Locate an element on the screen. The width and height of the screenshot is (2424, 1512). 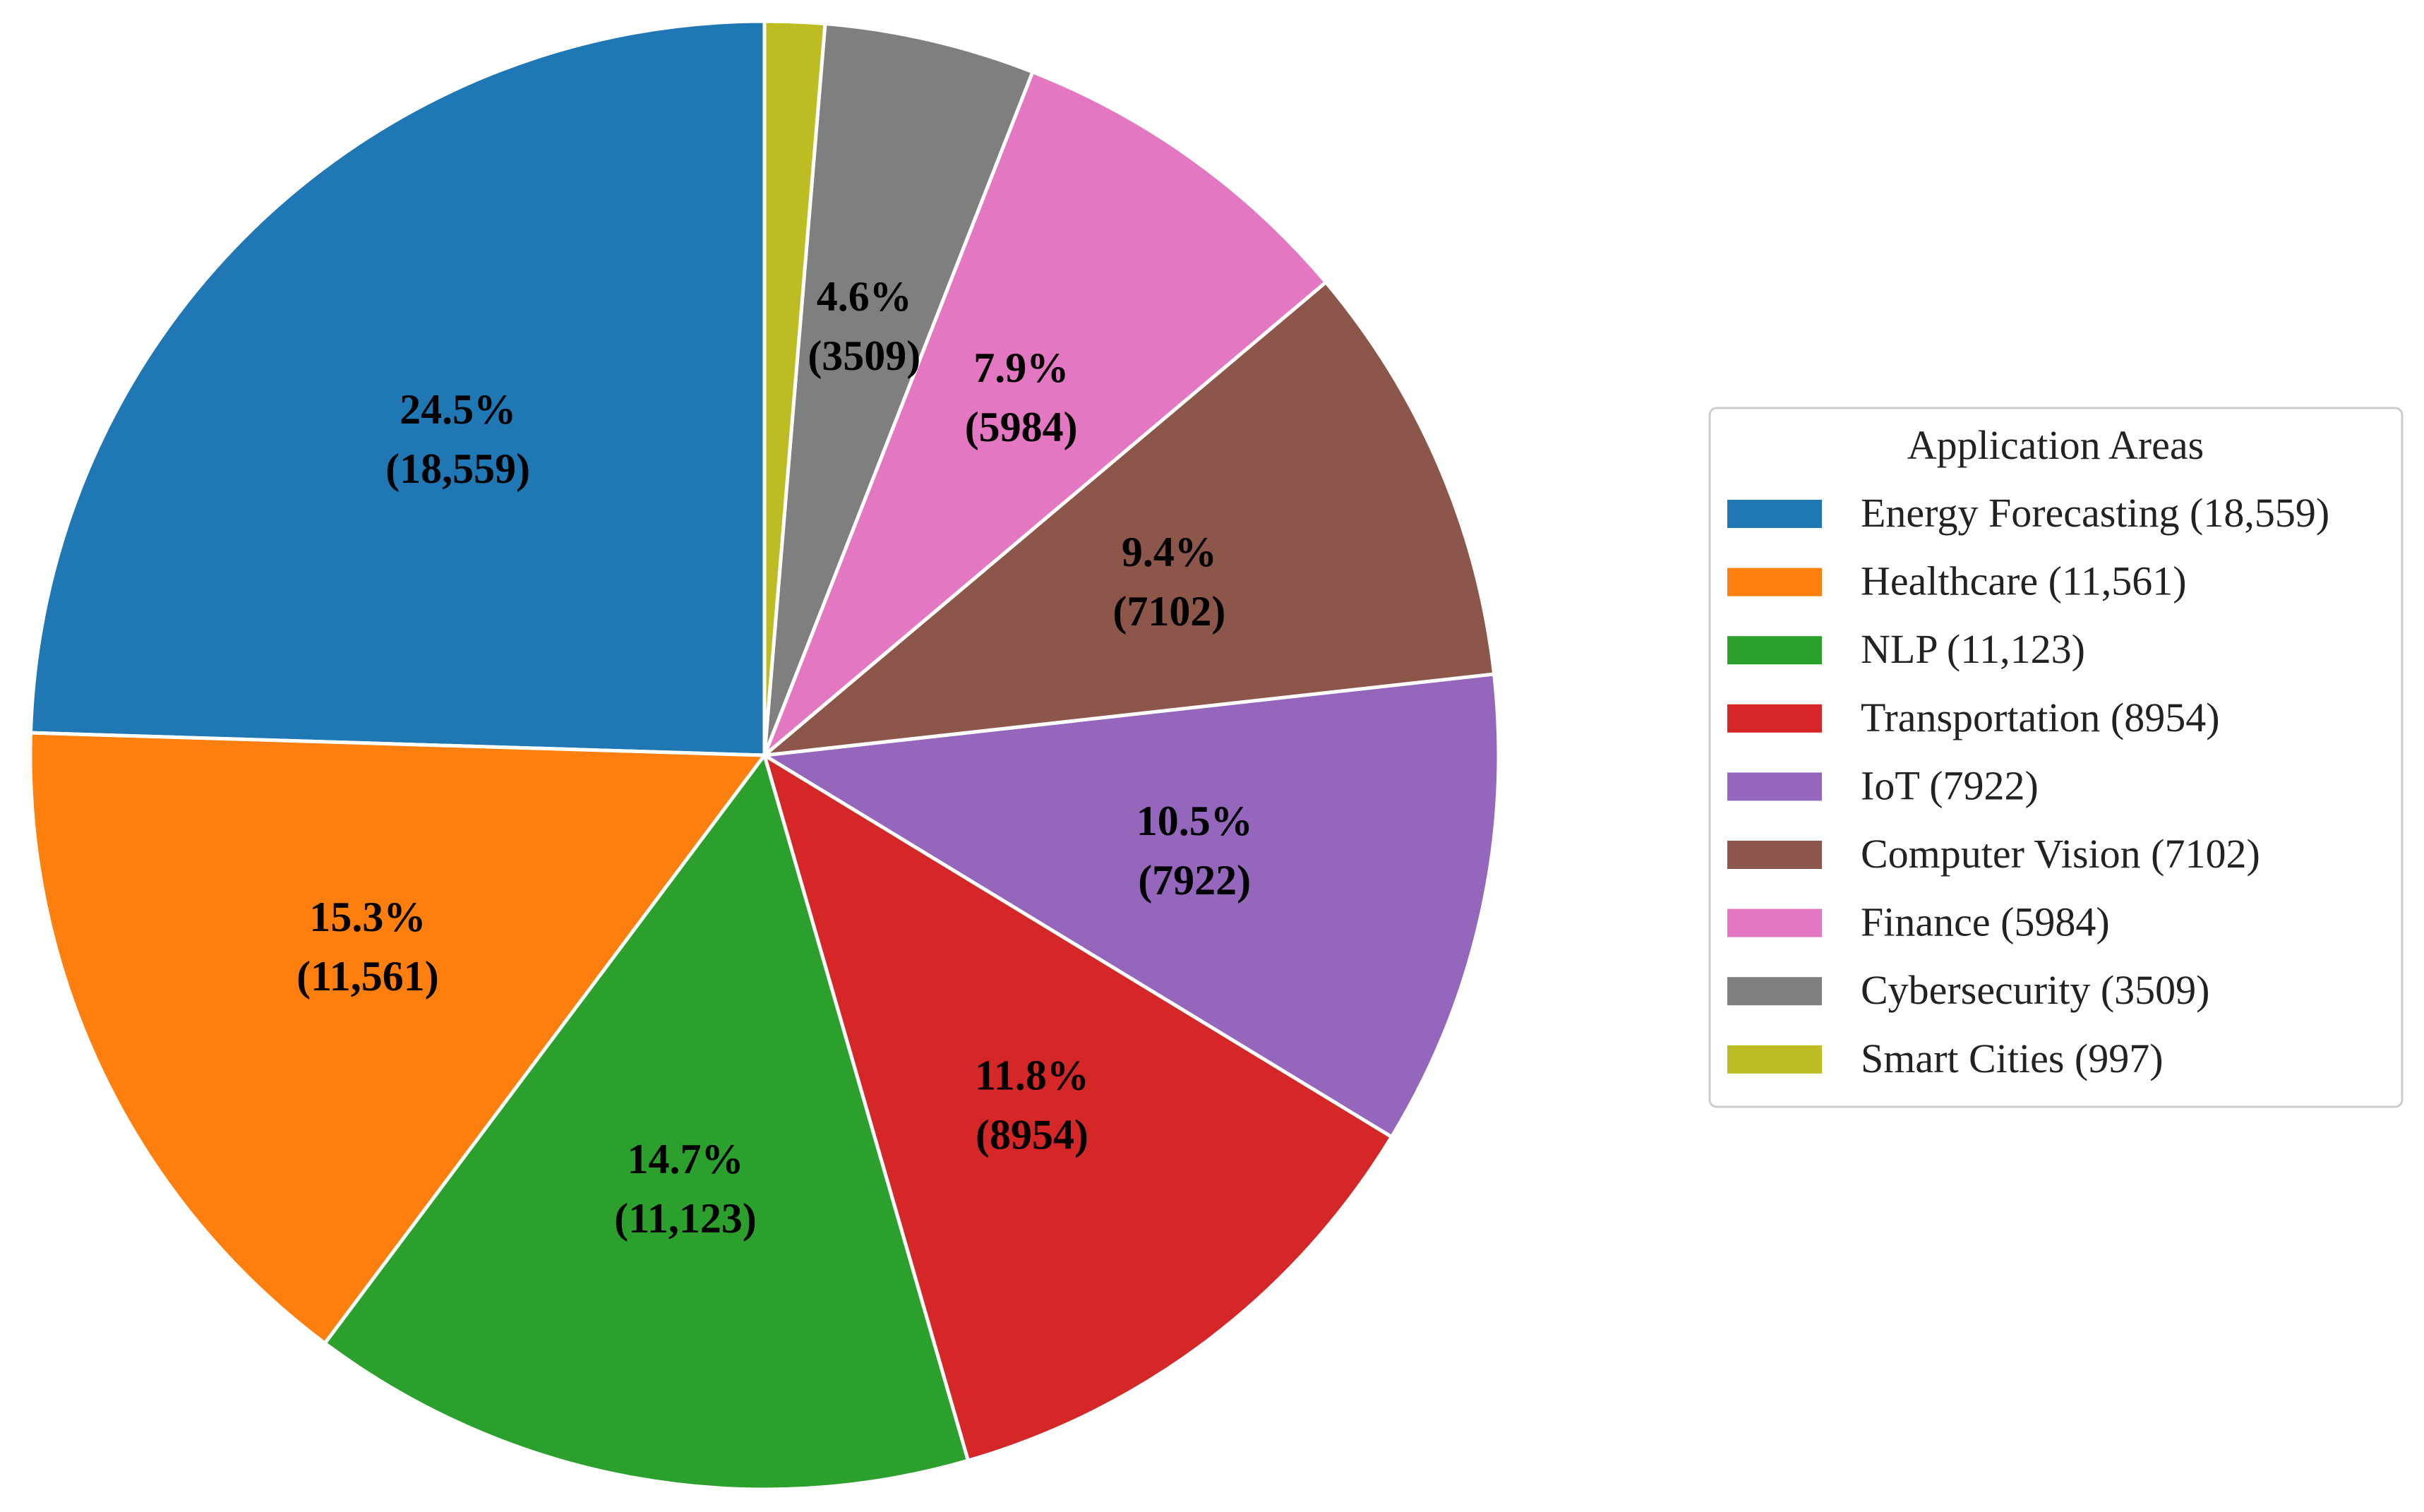
legend-label: Healthcare (11,561) is located at coordinates (2024, 581).